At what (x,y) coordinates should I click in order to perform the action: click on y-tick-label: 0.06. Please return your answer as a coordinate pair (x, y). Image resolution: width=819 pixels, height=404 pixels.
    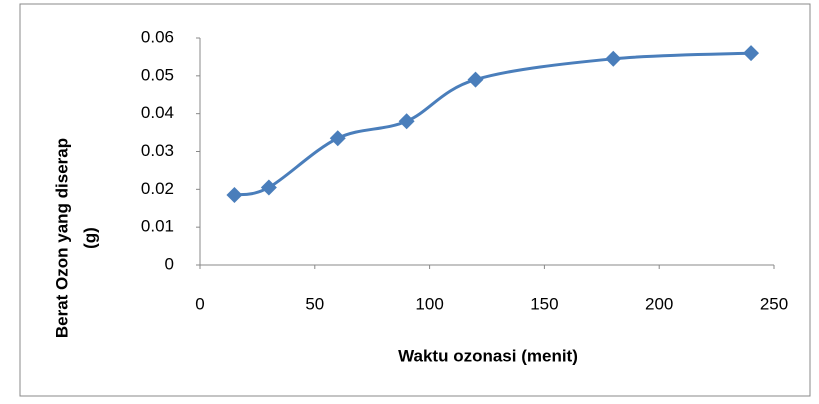
    Looking at the image, I should click on (157, 36).